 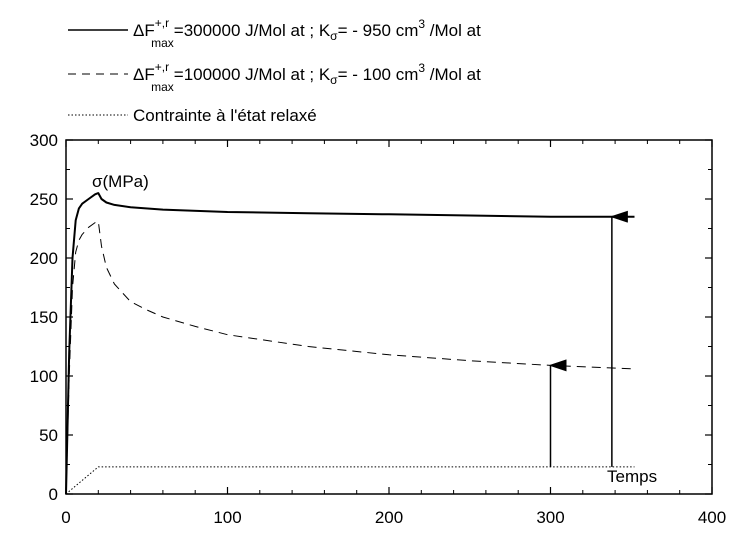 I want to click on y-axis-annotation: σ(MPa), so click(x=120, y=181).